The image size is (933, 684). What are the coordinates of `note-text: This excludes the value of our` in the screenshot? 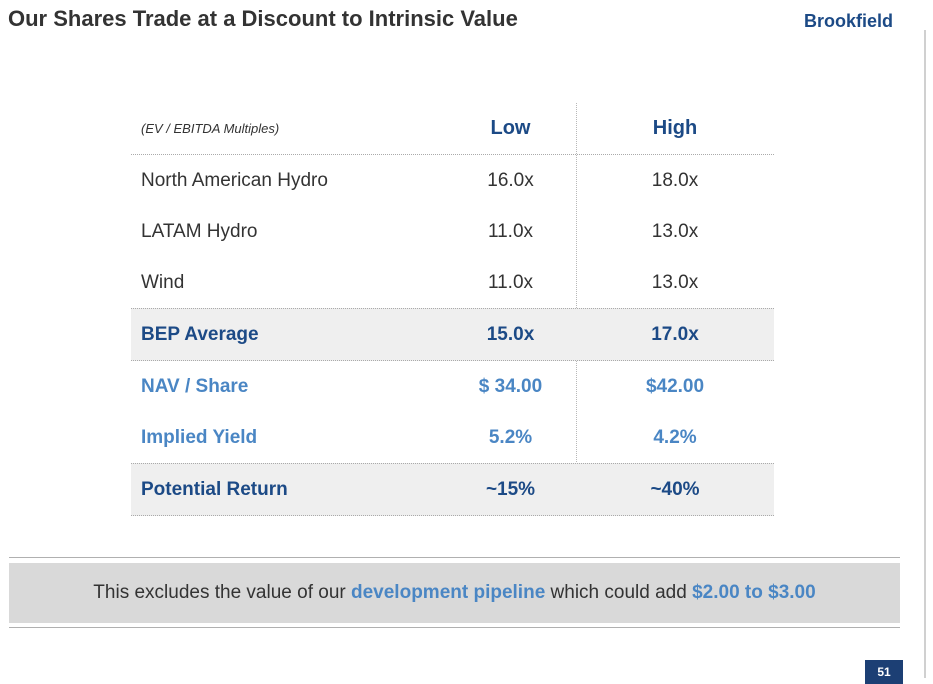 It's located at (222, 592).